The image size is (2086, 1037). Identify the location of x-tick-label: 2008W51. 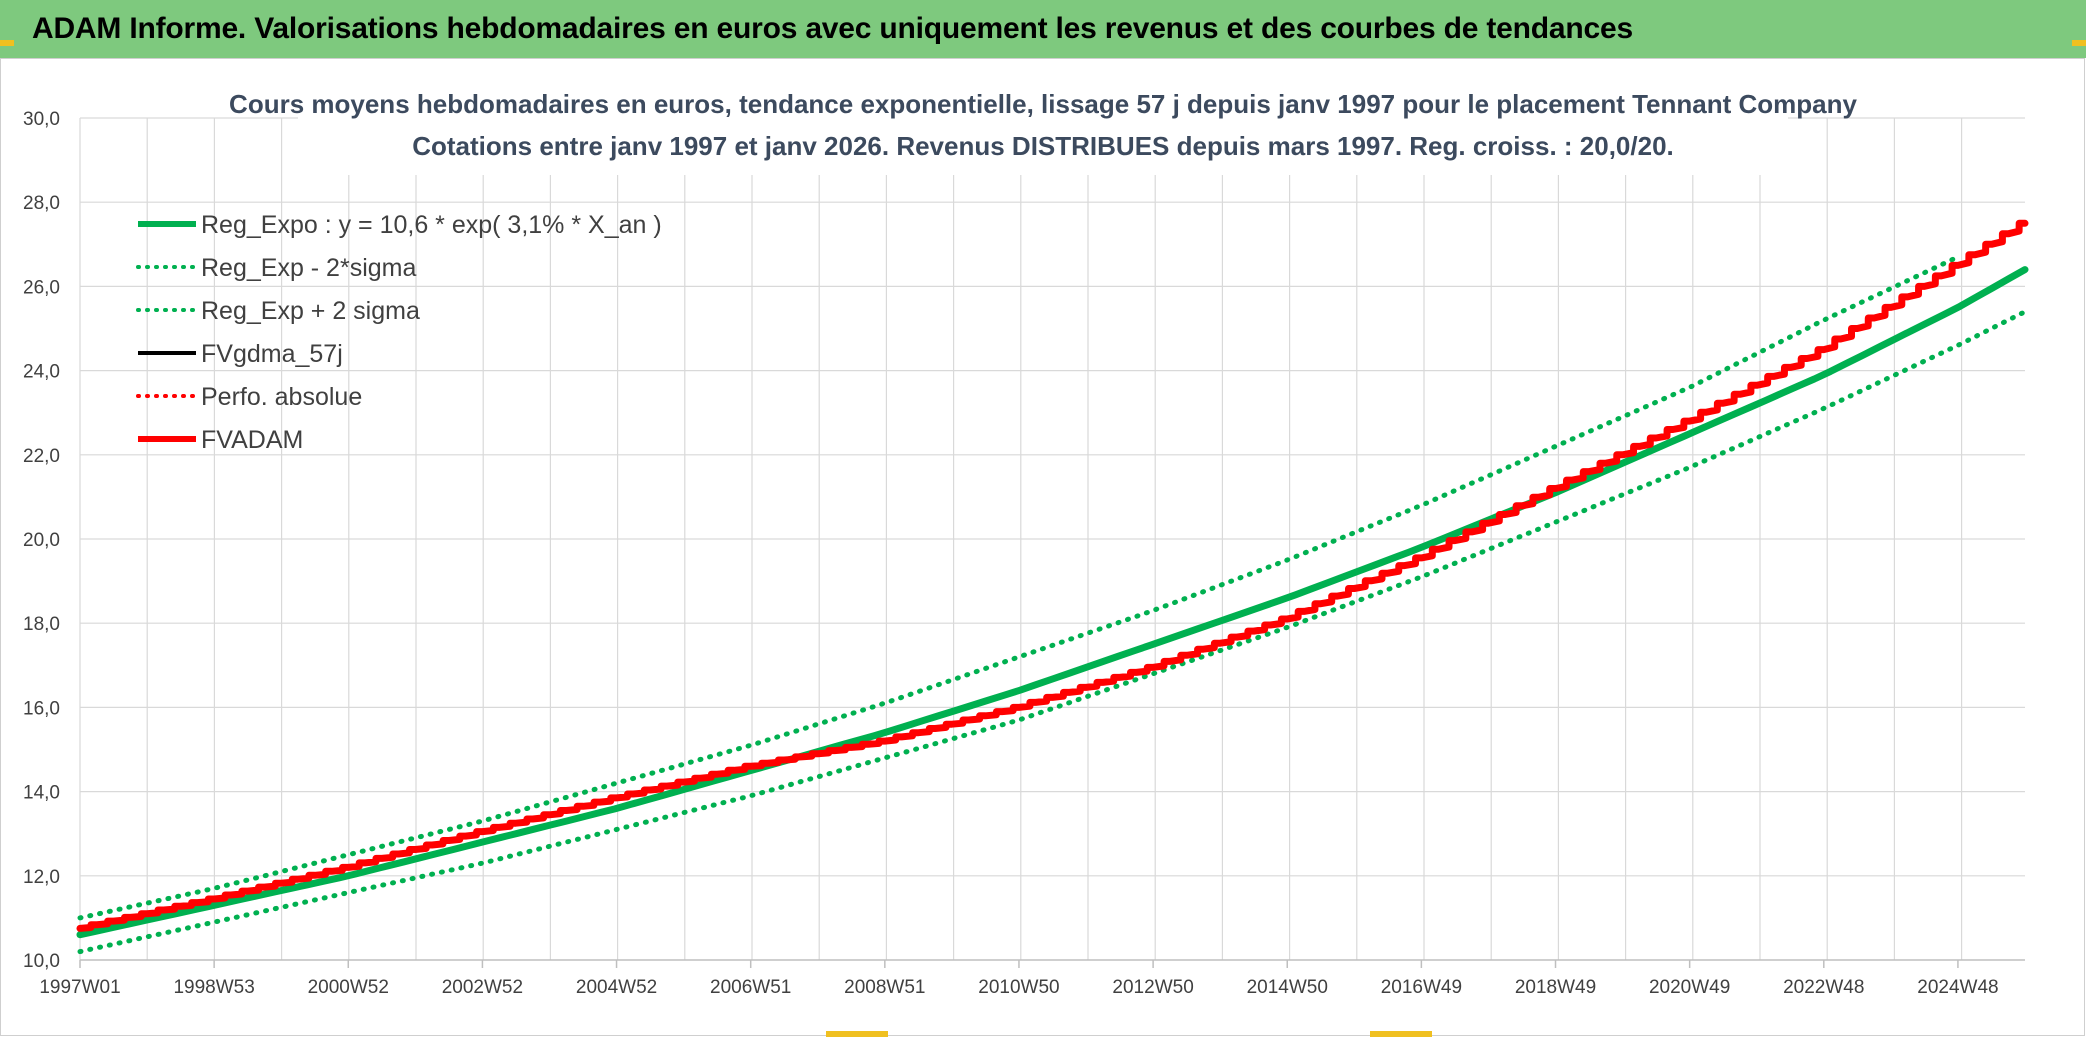
(884, 987).